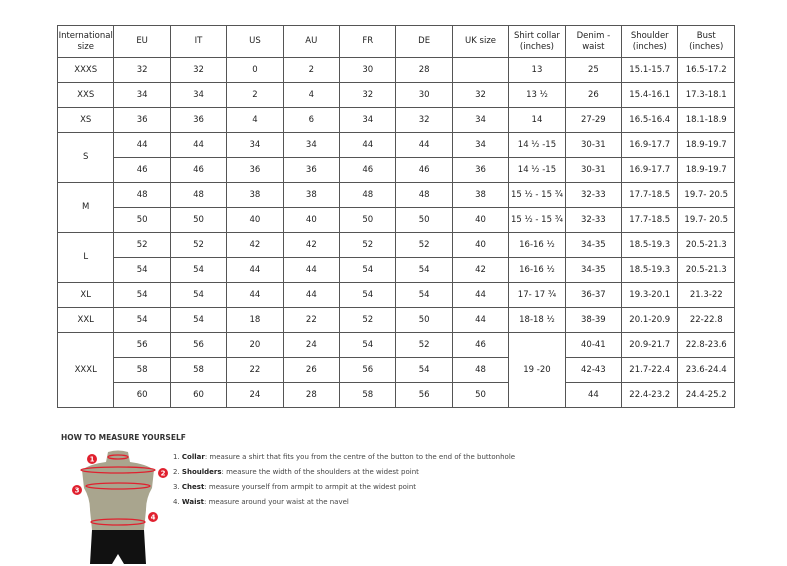 Image resolution: width=787 pixels, height=566 pixels. Describe the element at coordinates (85, 70) in the screenshot. I see `international-size-cell: XXXS` at that location.